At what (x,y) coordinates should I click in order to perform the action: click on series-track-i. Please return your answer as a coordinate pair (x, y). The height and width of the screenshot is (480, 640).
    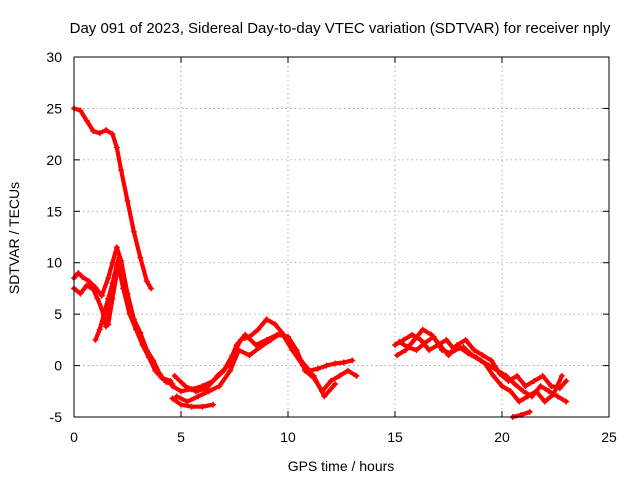
    Looking at the image, I should click on (193, 402).